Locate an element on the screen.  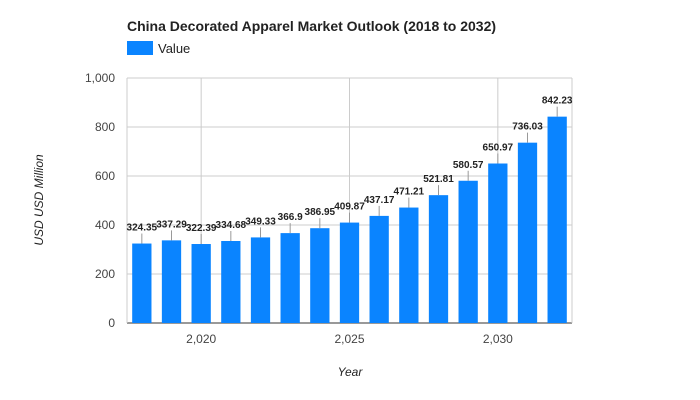
y-tick-label: 200 is located at coordinates (105, 274).